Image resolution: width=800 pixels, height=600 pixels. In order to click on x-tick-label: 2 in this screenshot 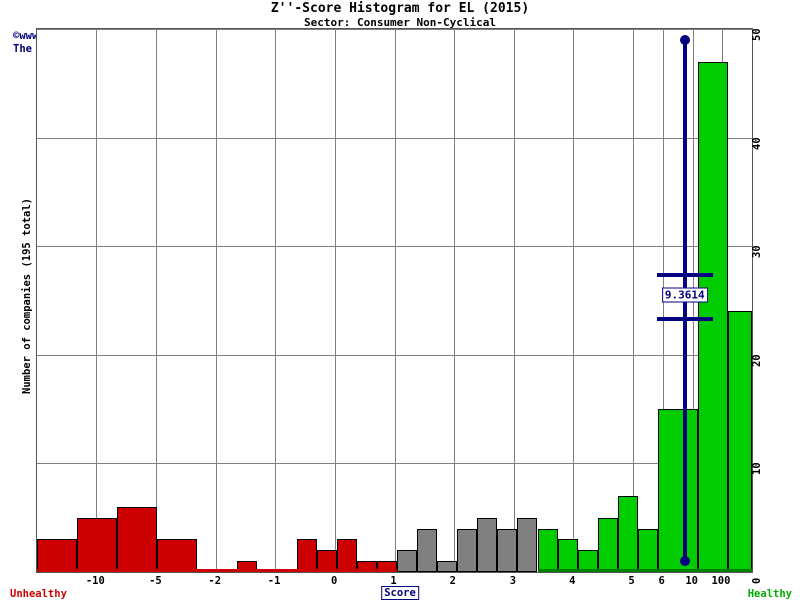, I will do `click(453, 581)`.